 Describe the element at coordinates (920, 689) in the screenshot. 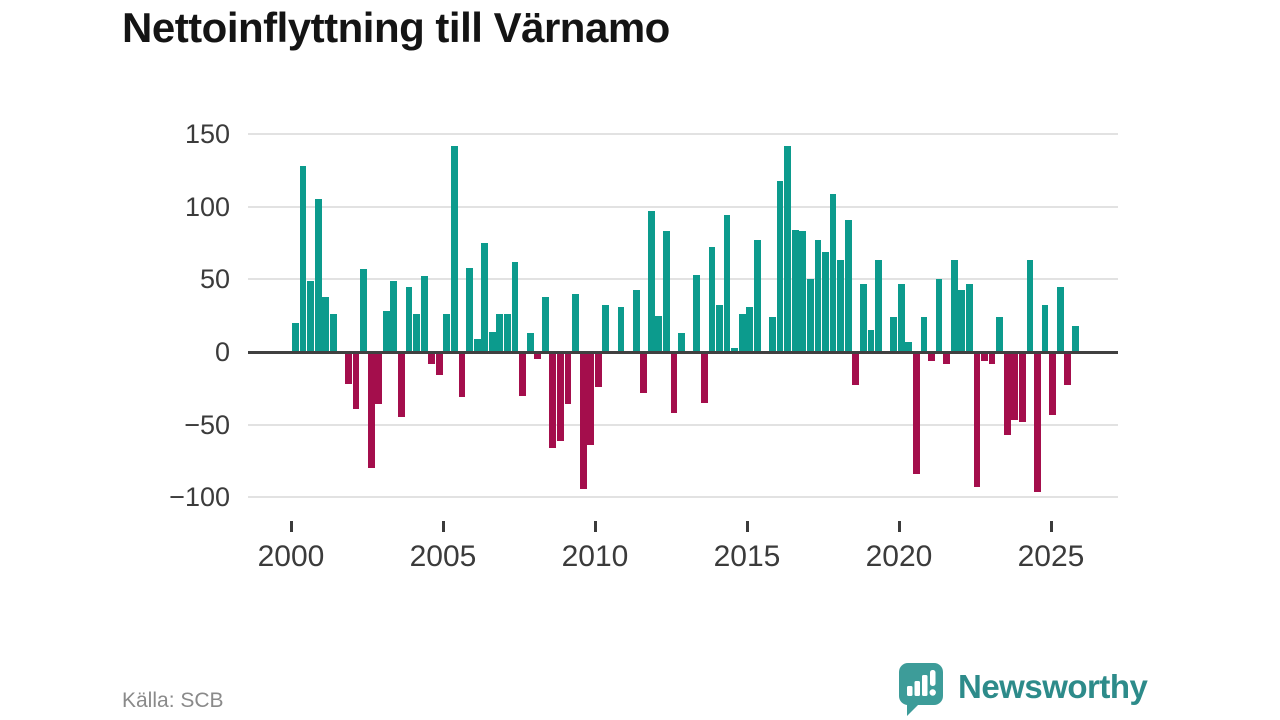

I see `bar-chart-speech-bubble-icon` at that location.